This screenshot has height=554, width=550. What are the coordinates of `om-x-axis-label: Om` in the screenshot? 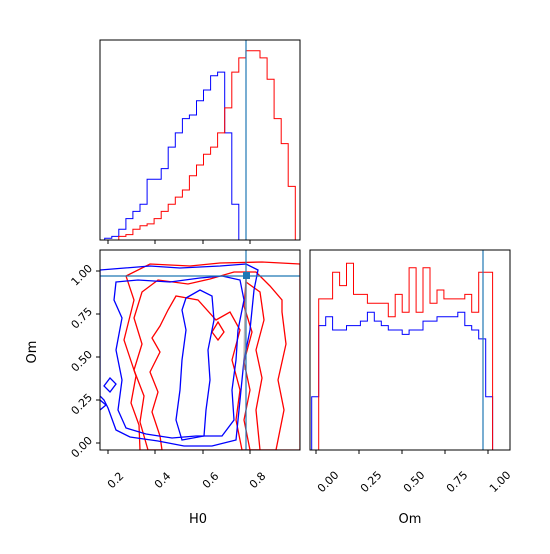 It's located at (410, 519).